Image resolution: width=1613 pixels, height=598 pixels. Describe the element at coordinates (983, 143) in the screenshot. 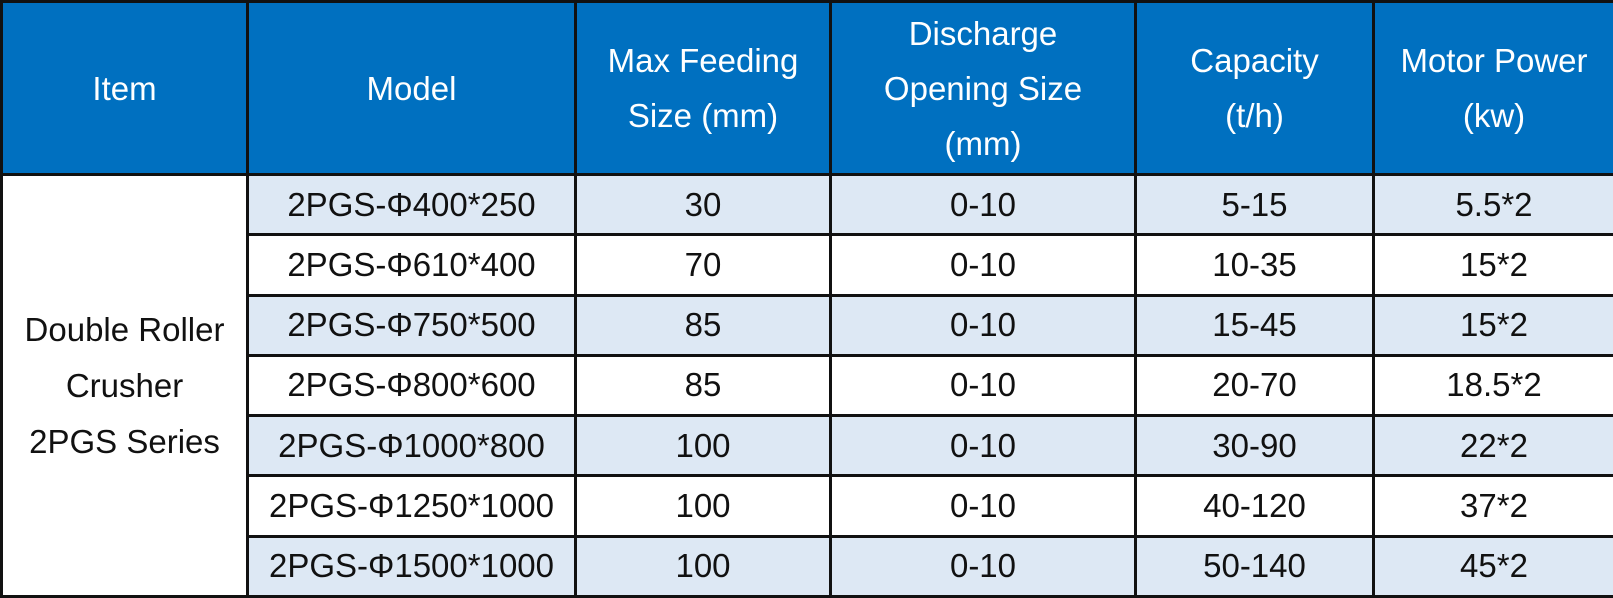

I see `header-discharge-line-3: (mm)` at that location.